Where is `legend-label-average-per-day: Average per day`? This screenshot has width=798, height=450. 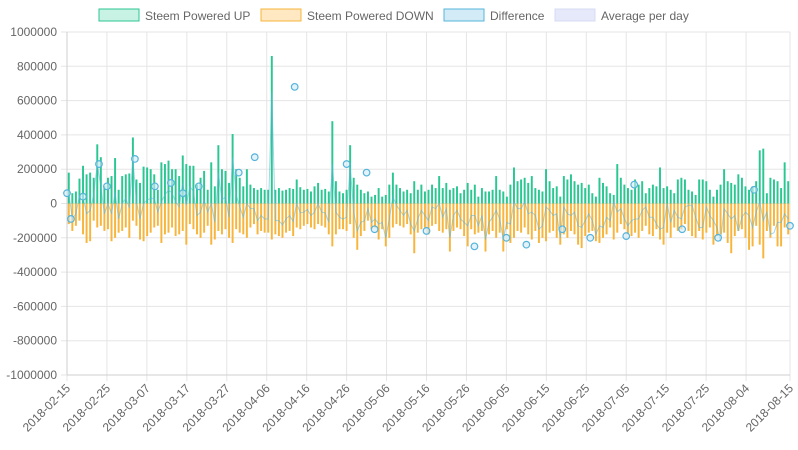
legend-label-average-per-day: Average per day is located at coordinates (645, 16).